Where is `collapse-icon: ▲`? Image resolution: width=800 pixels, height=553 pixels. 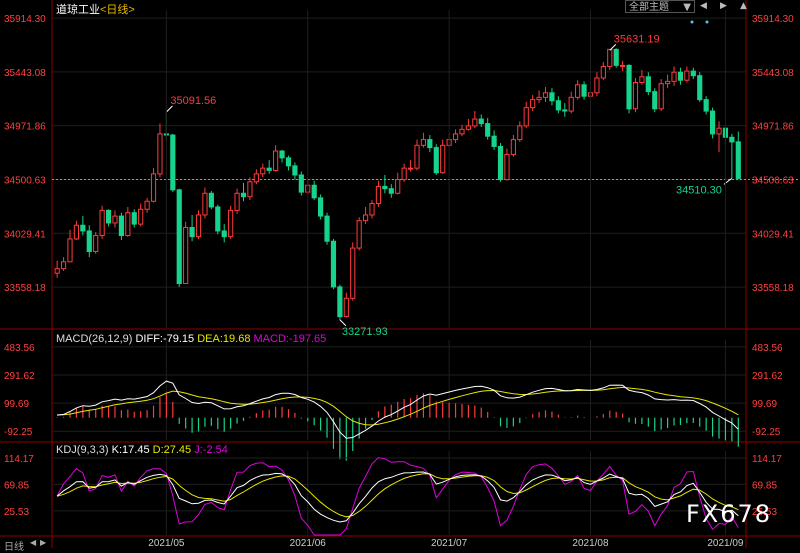
collapse-icon: ▲ is located at coordinates (743, 6).